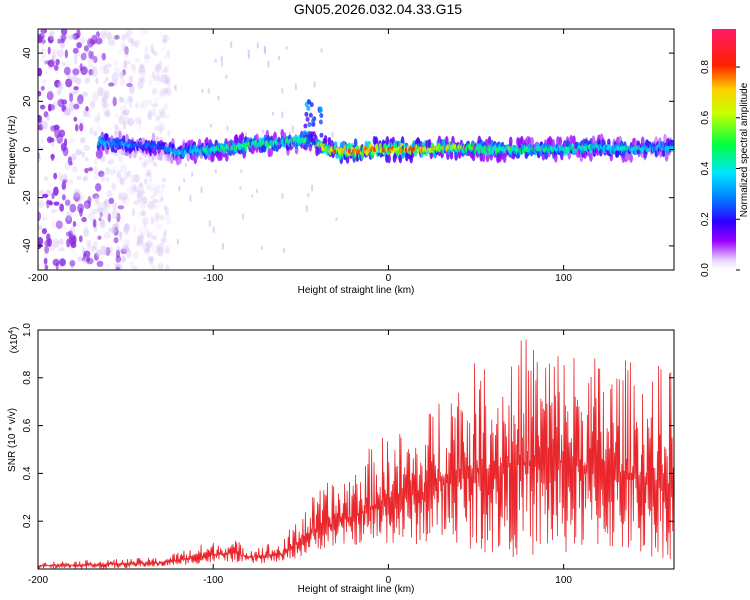  What do you see at coordinates (356, 589) in the screenshot?
I see `snr-x-label: Height of straight line (km)` at bounding box center [356, 589].